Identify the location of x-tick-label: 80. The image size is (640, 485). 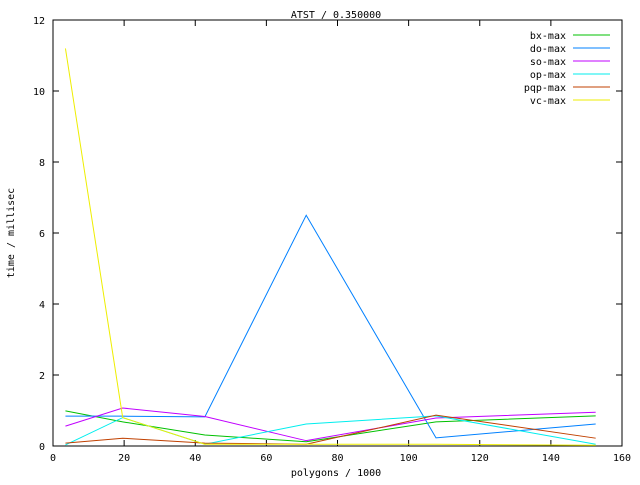
(337, 458).